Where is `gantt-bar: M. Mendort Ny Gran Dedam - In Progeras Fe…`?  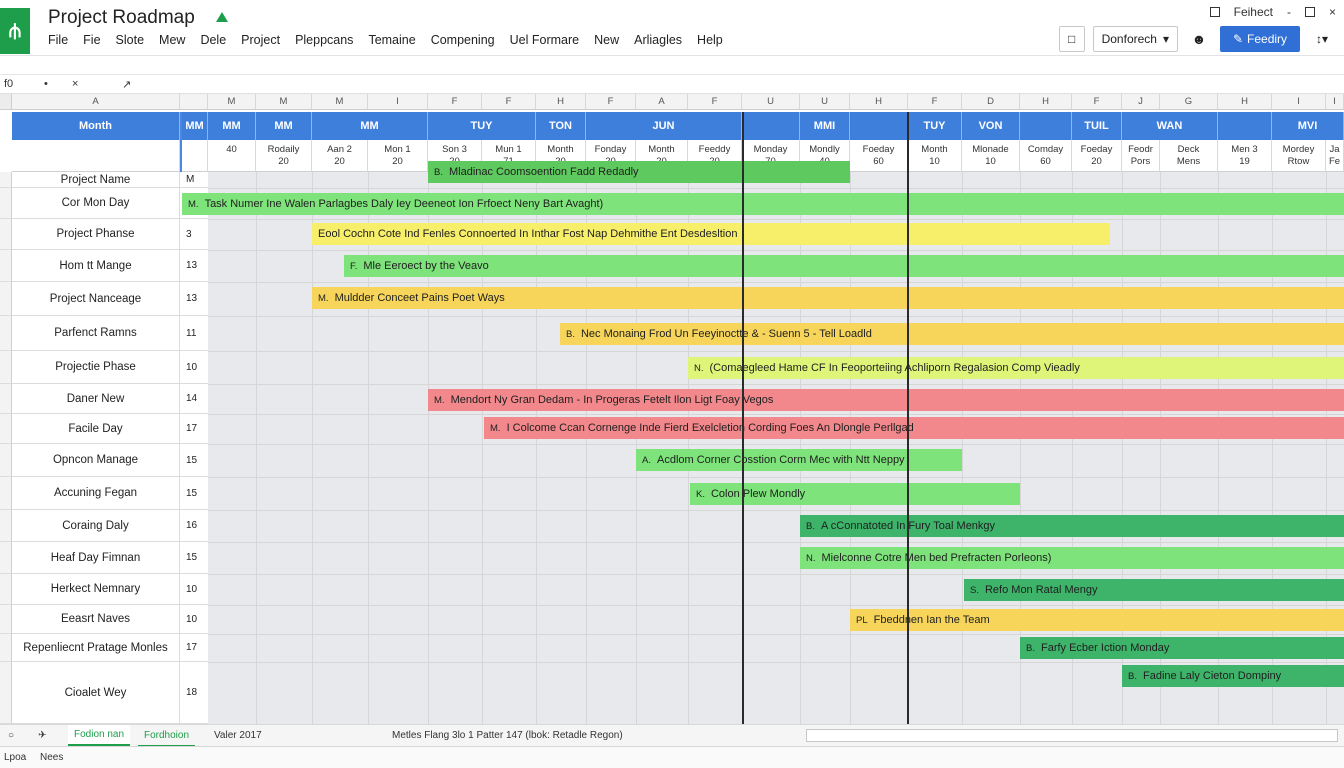
gantt-bar: M. Mendort Ny Gran Dedam - In Progeras Fe… is located at coordinates (886, 400).